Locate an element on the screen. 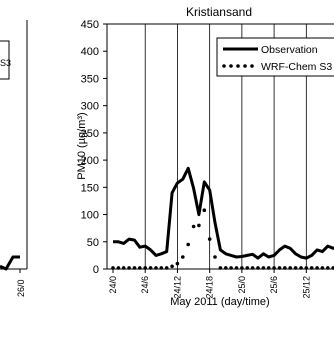 The height and width of the screenshot is (341, 334). legend-wrf-chem-s3-swatch is located at coordinates (238, 66).